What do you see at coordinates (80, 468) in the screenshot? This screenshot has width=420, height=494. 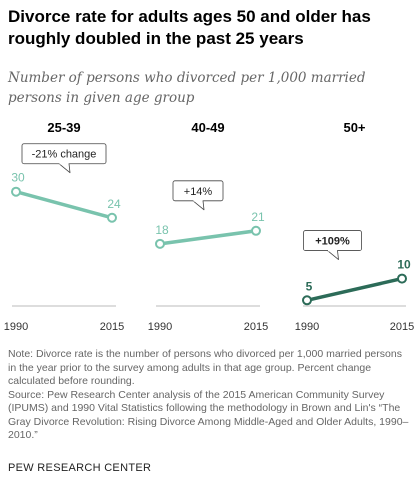 I see `footer-logo-text: PEW RESEARCH CENTER` at bounding box center [80, 468].